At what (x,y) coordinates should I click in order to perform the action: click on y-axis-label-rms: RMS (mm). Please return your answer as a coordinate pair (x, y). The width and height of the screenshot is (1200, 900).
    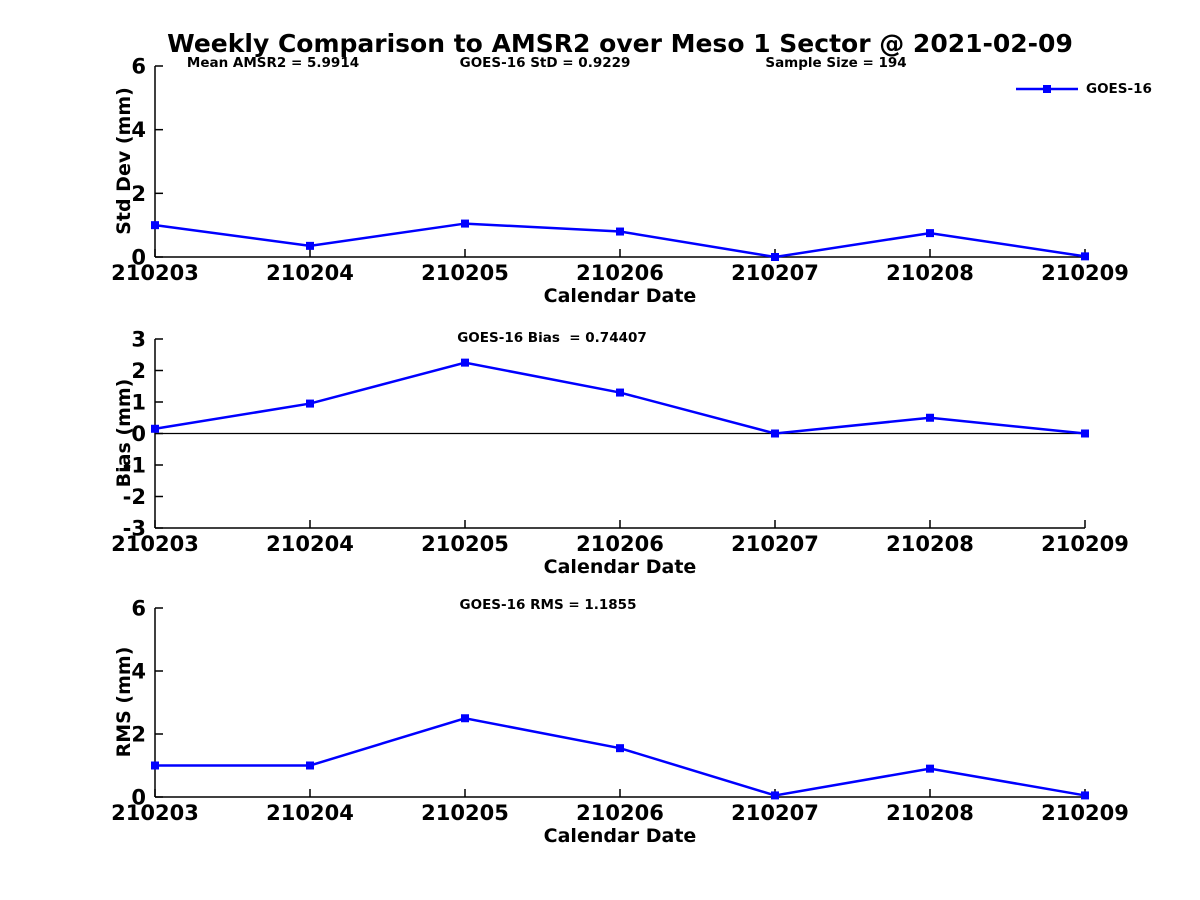
    Looking at the image, I should click on (124, 702).